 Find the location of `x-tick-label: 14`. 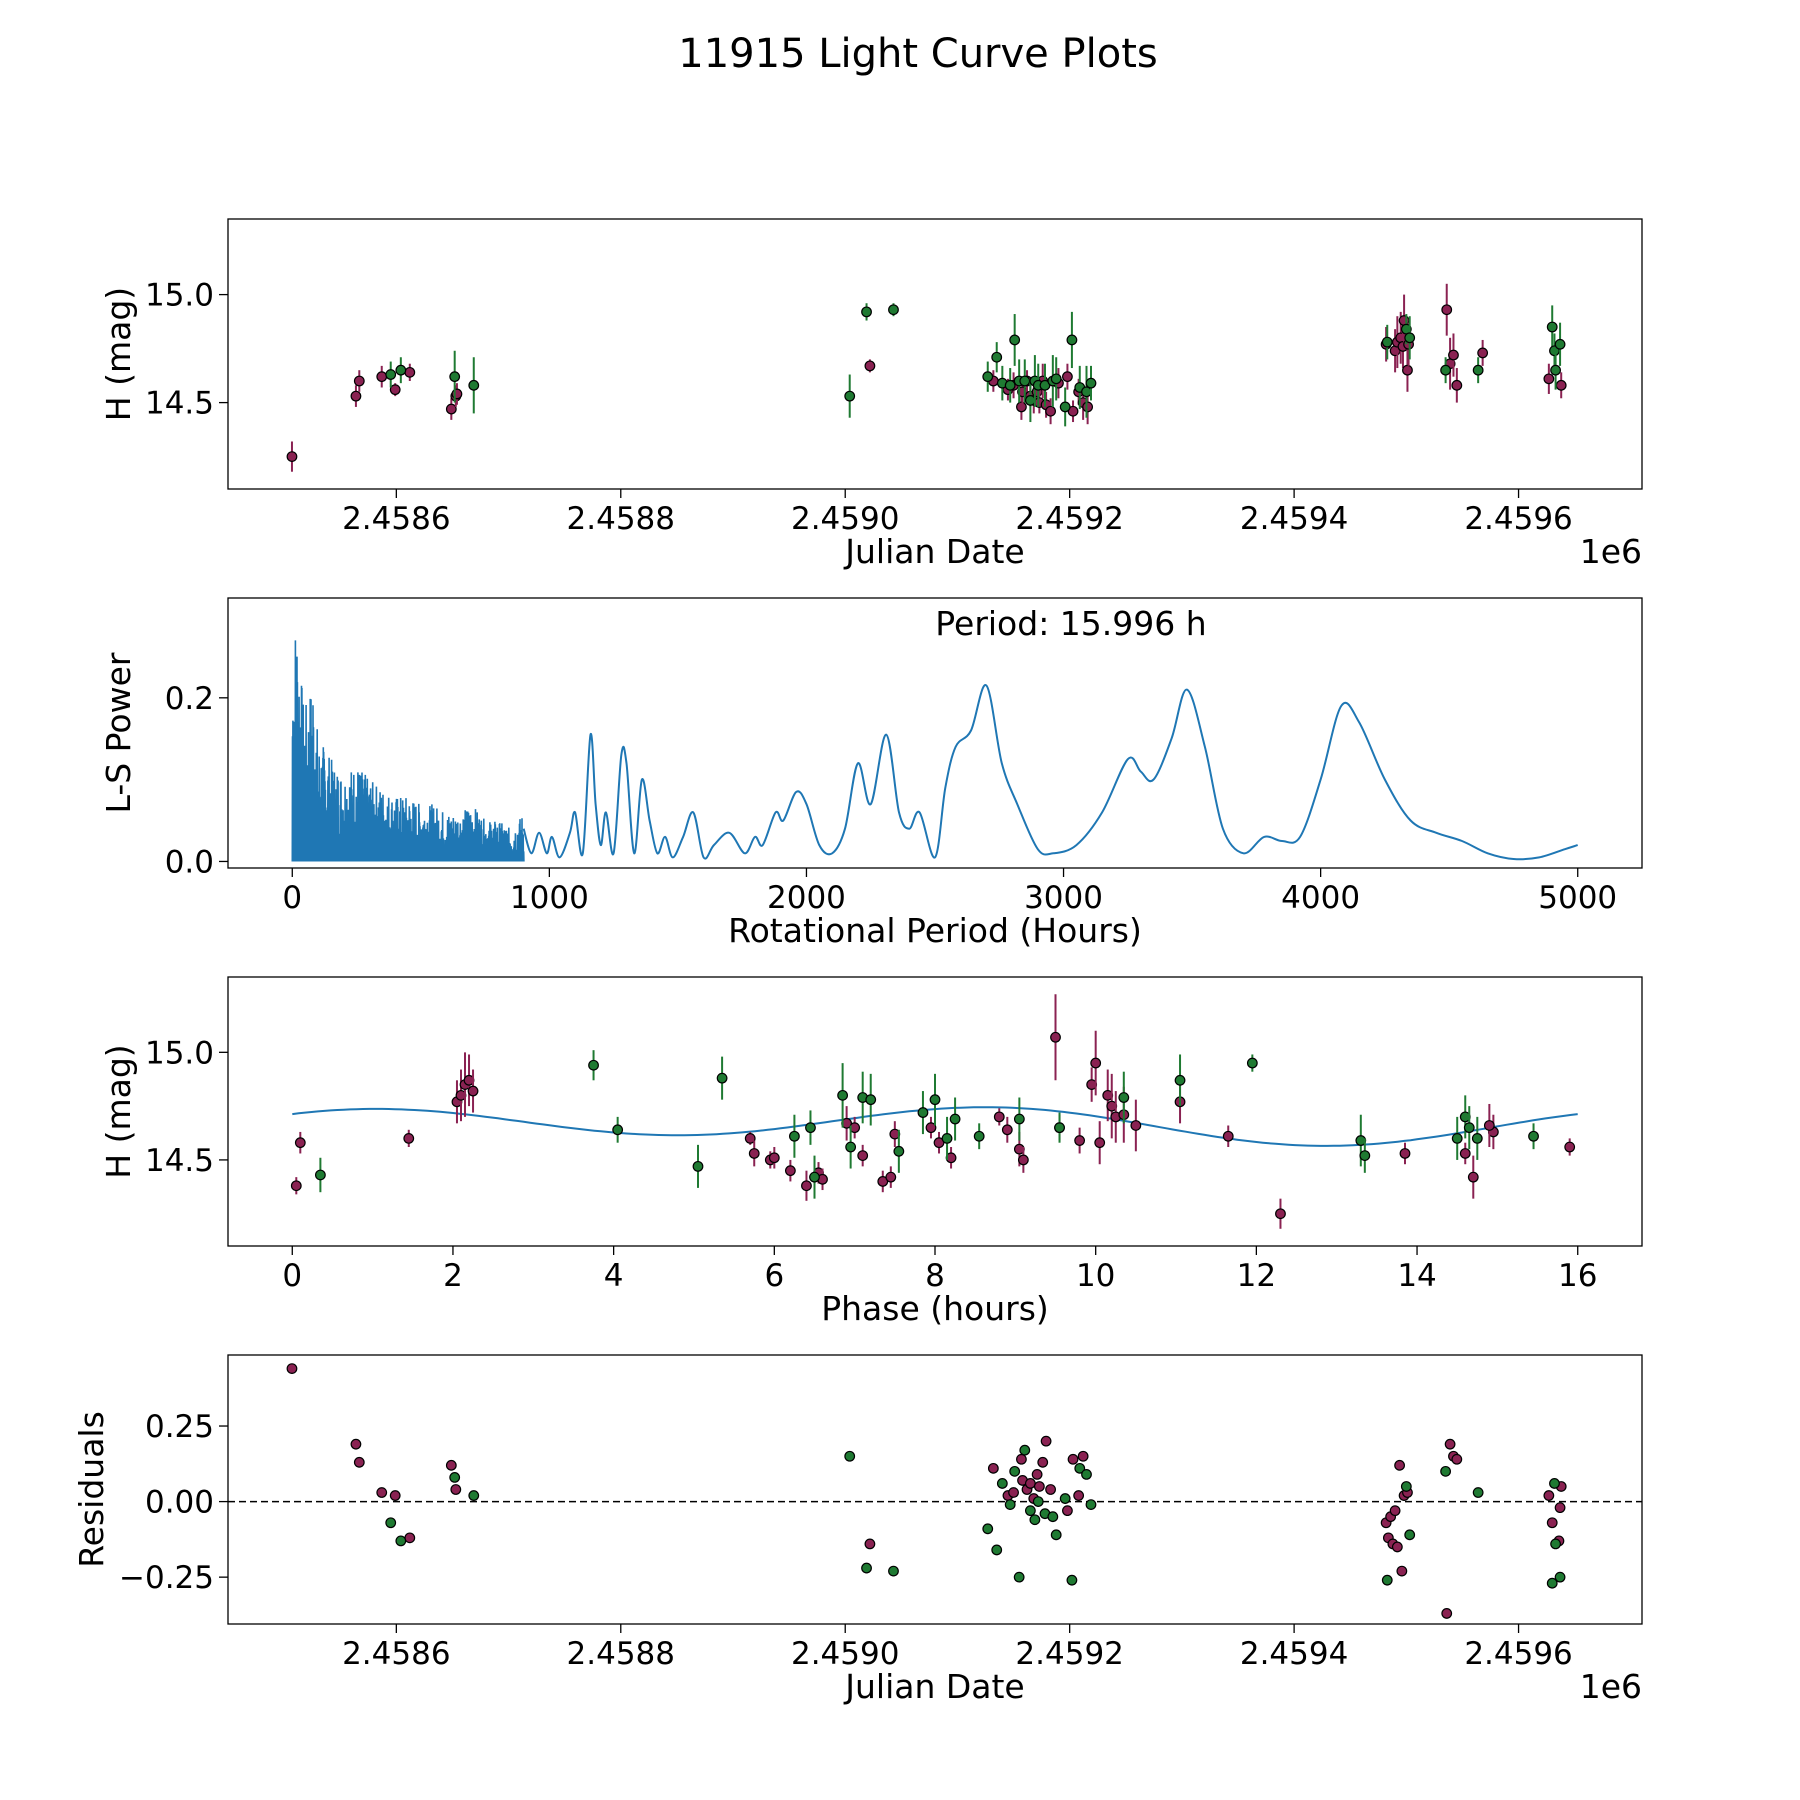

x-tick-label: 14 is located at coordinates (1416, 1276).